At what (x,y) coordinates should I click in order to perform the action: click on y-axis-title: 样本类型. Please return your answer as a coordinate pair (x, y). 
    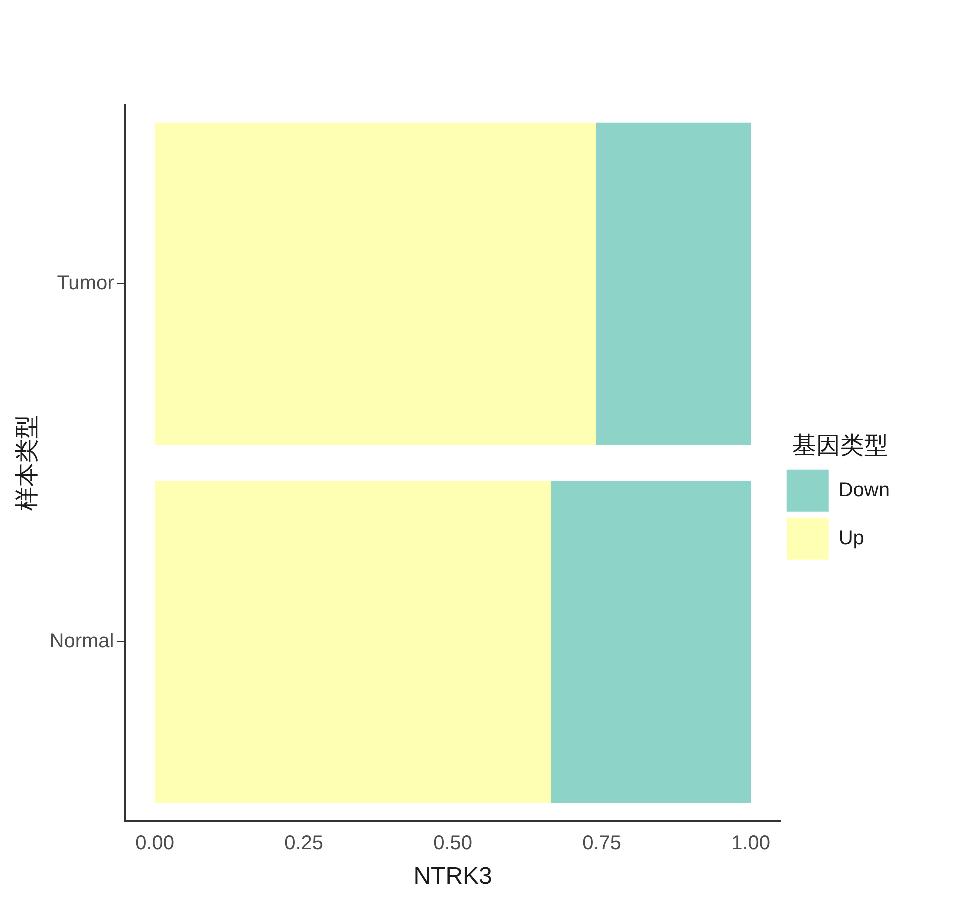
    Looking at the image, I should click on (28, 463).